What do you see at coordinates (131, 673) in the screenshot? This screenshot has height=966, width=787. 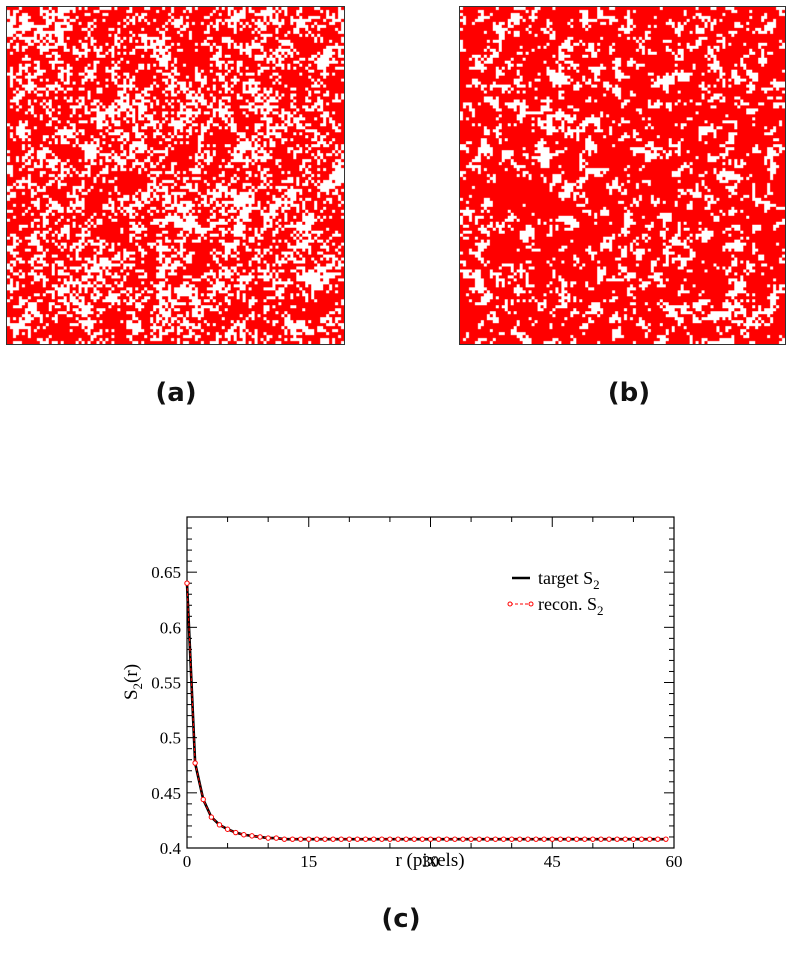 I see `y-axis-label-tail: (r)` at bounding box center [131, 673].